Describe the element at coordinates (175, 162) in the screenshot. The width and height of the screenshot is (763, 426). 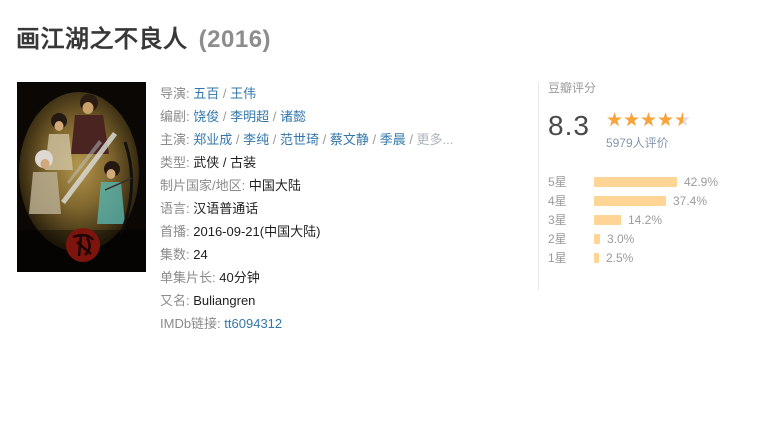
I see `genre-label: 类型:` at that location.